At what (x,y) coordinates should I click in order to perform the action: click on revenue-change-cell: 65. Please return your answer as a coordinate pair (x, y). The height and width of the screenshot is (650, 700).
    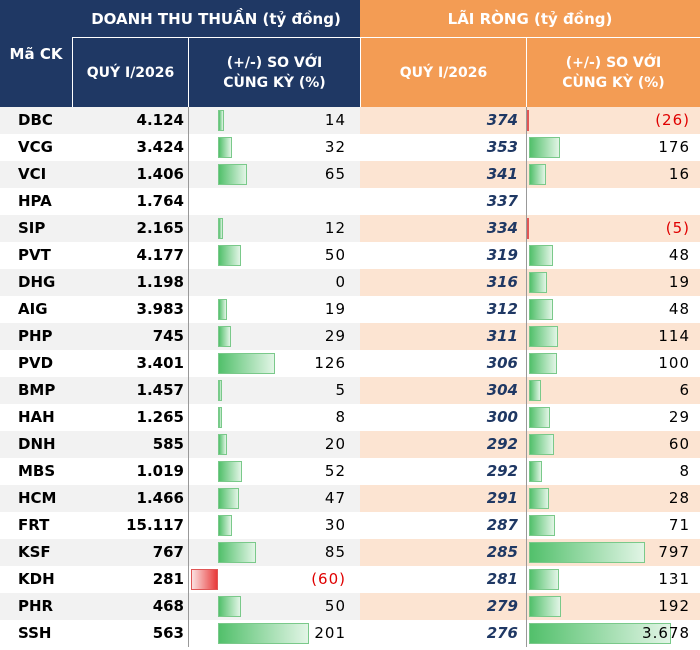
    Looking at the image, I should click on (274, 174).